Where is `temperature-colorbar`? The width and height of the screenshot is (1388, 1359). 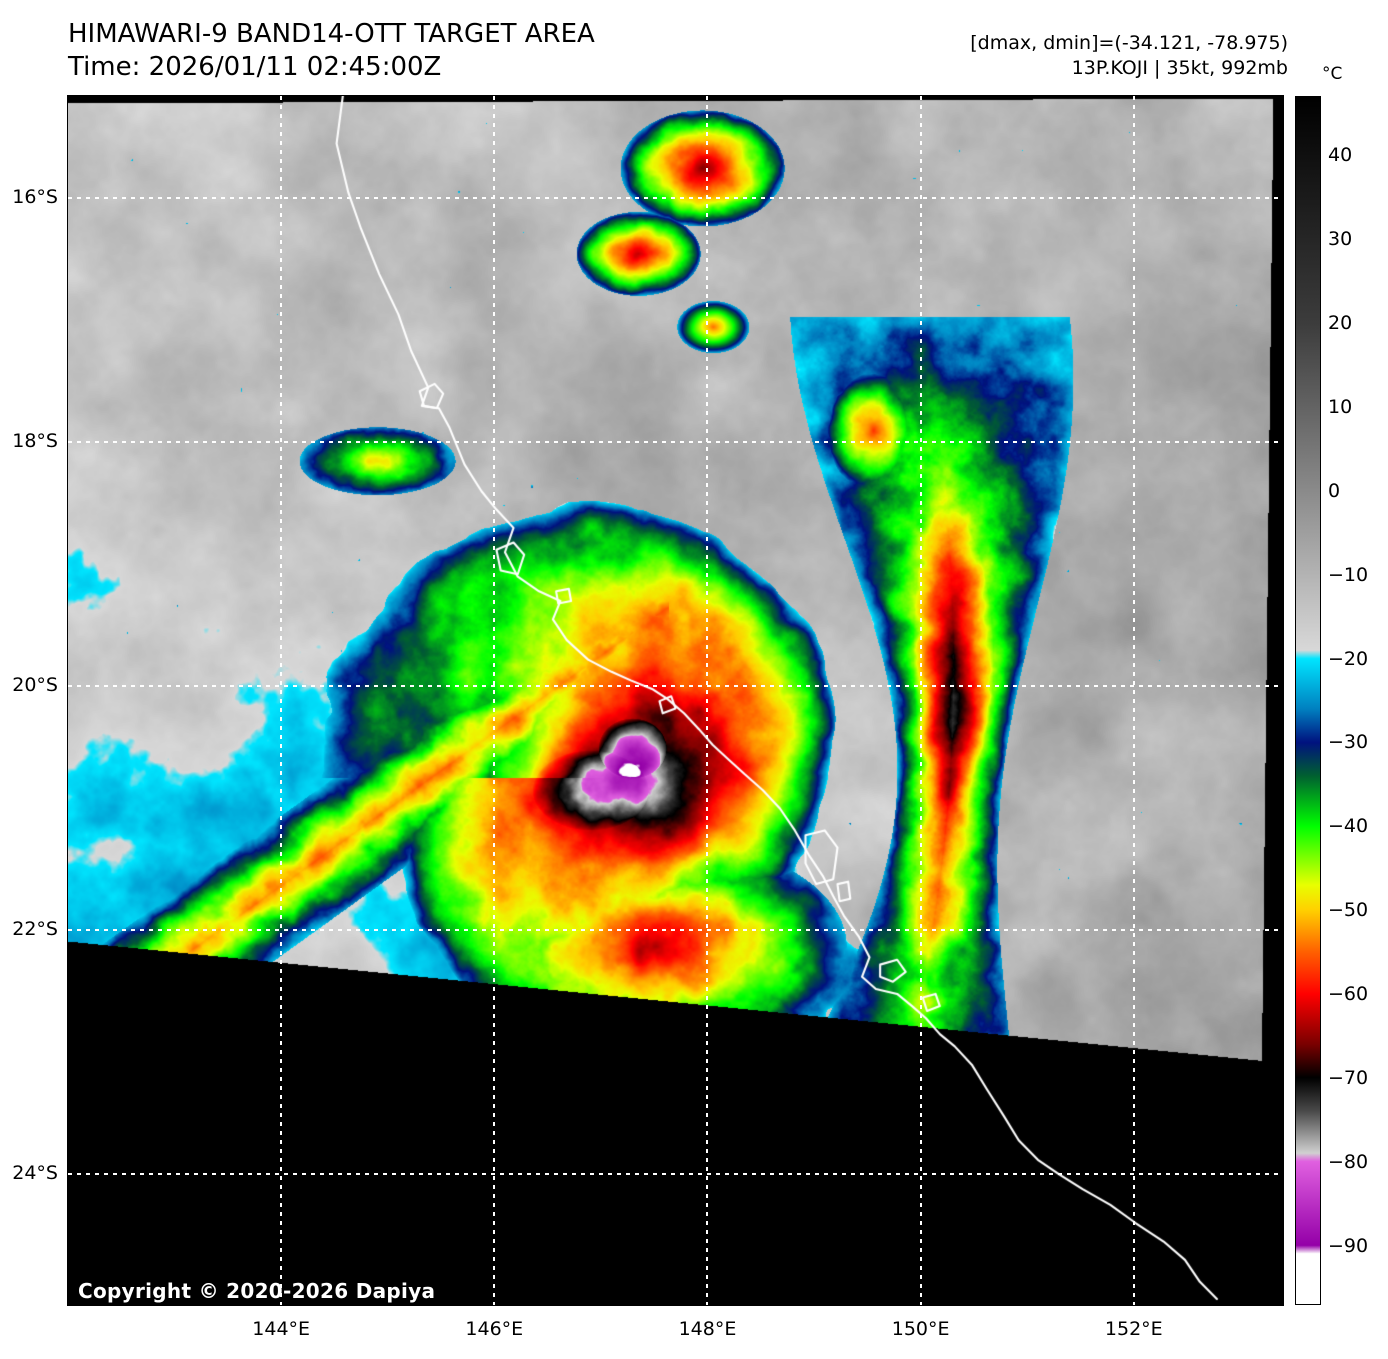
temperature-colorbar is located at coordinates (1308, 700).